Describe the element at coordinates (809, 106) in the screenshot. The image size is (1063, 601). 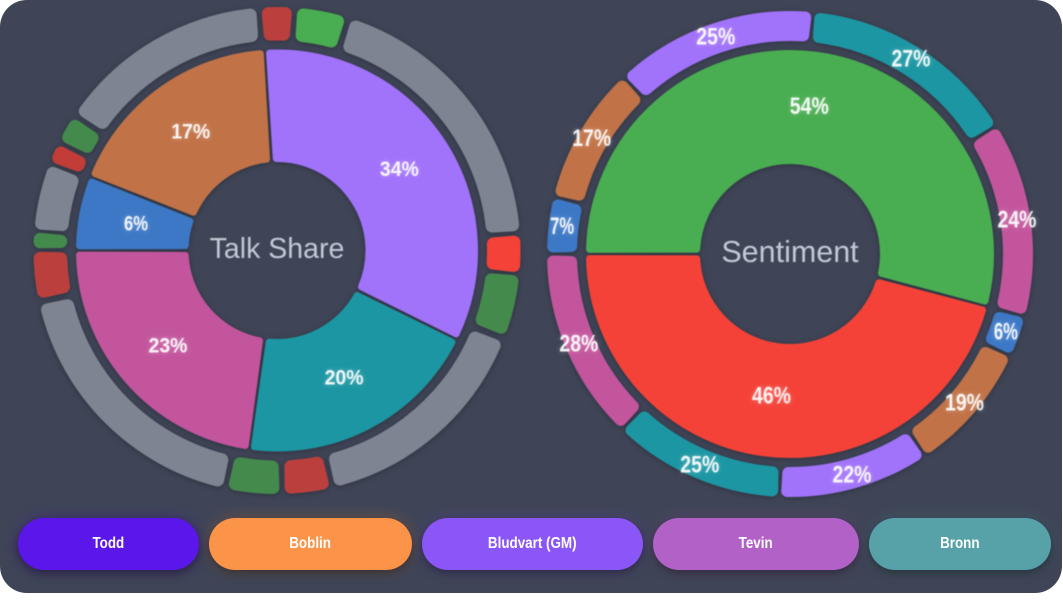
I see `svg-text: 54%` at that location.